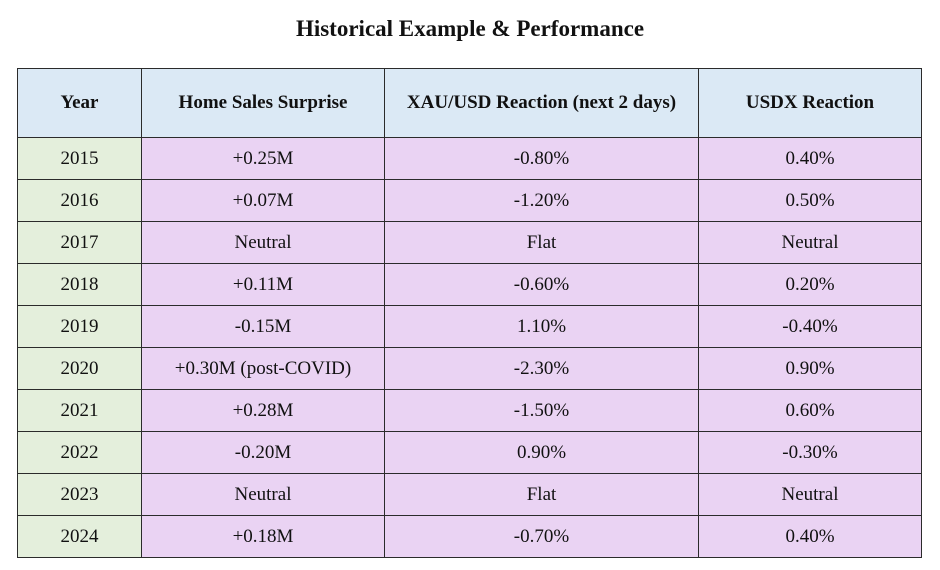 The width and height of the screenshot is (940, 570). I want to click on header-usdx-reaction: USDX Reaction, so click(810, 103).